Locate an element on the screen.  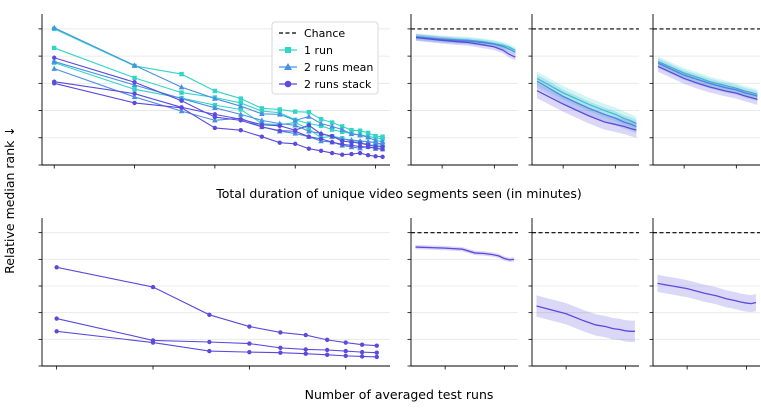
line-stack-S2 is located at coordinates (216, 344).